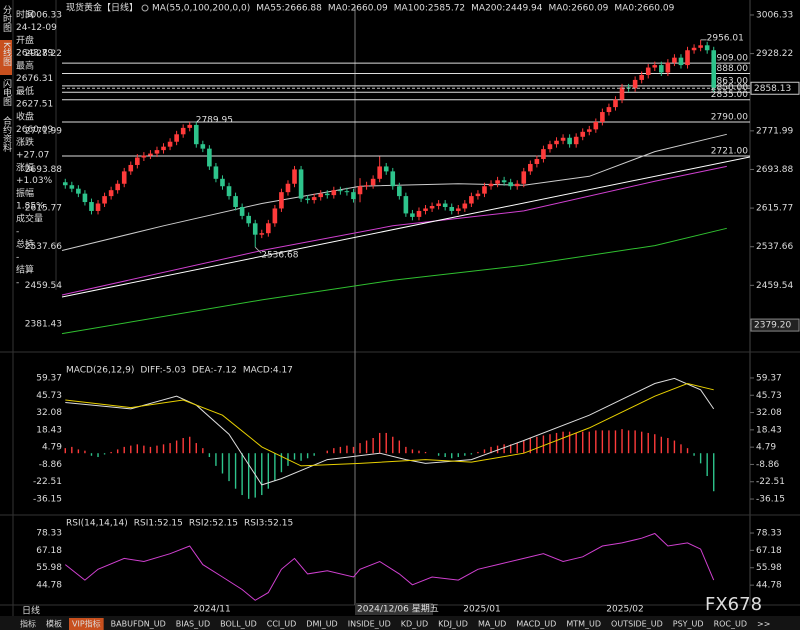  I want to click on bottom-tab: MA_UD, so click(492, 624).